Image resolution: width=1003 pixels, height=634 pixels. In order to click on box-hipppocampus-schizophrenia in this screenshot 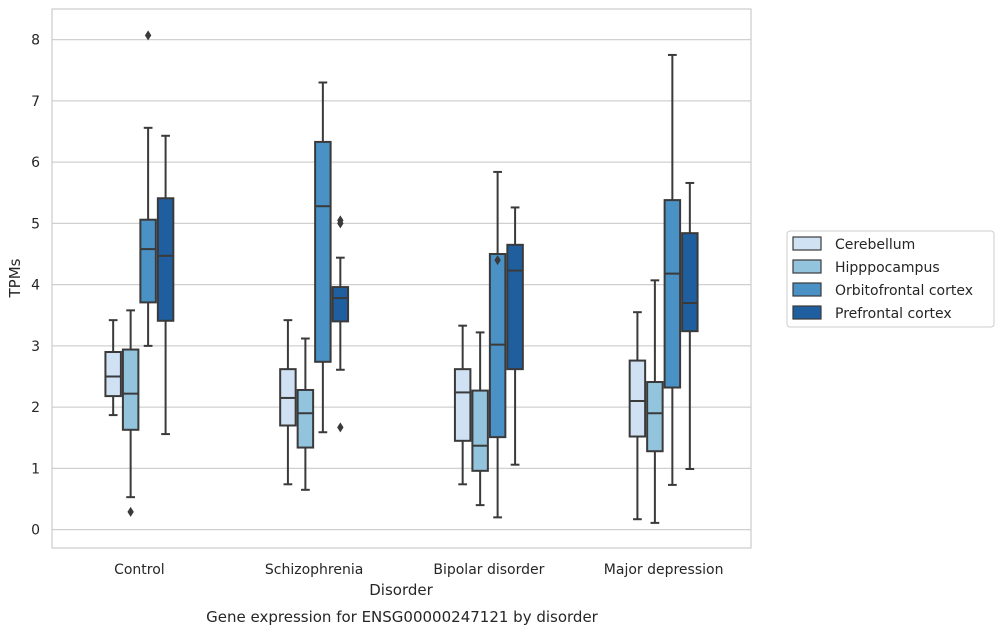, I will do `click(305, 414)`.